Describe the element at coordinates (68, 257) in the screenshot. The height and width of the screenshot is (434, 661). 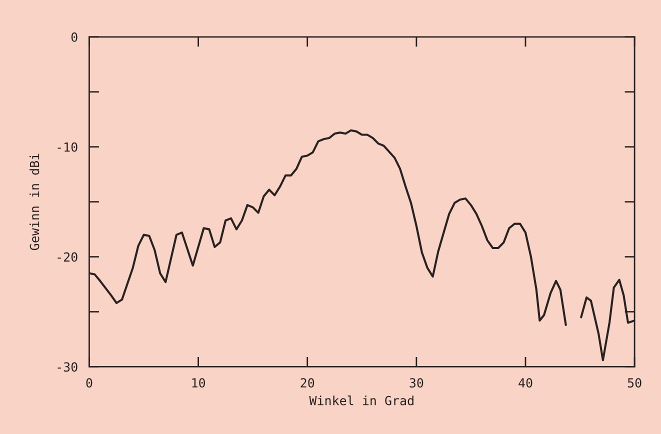
I see `y-tick-label: -20` at that location.